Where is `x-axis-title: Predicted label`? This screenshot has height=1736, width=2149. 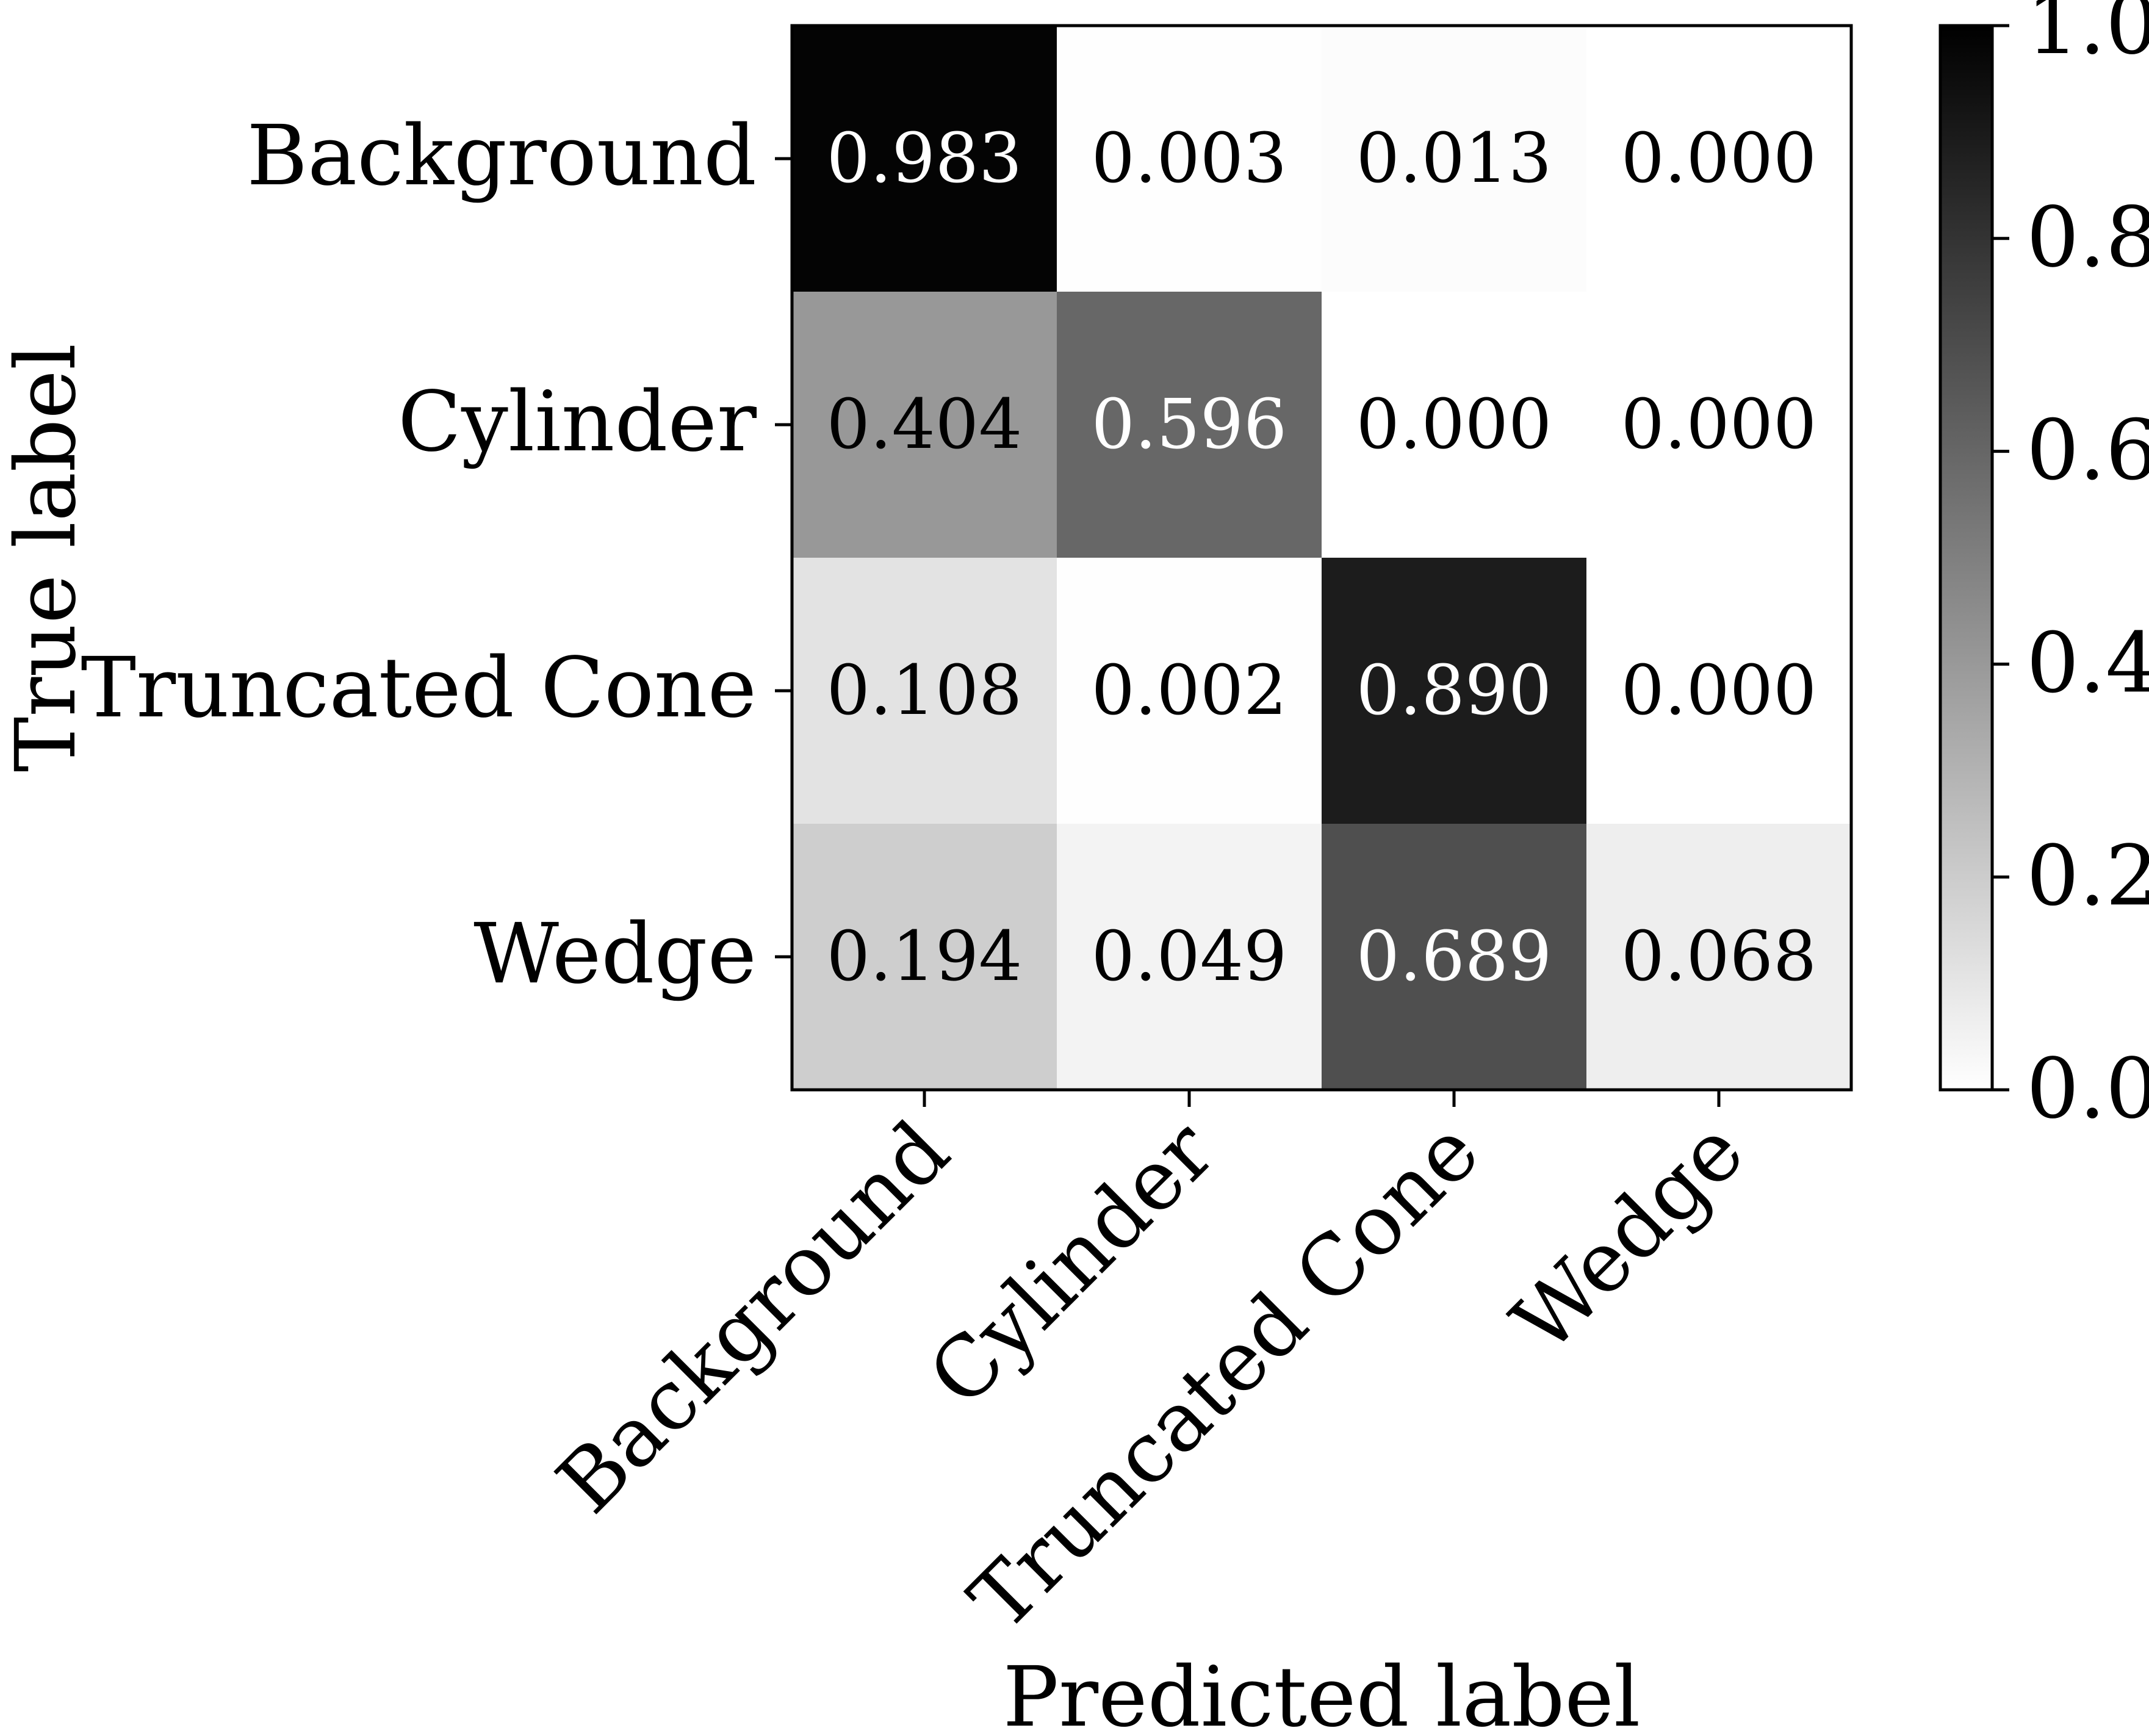
x-axis-title: Predicted label is located at coordinates (1322, 1692).